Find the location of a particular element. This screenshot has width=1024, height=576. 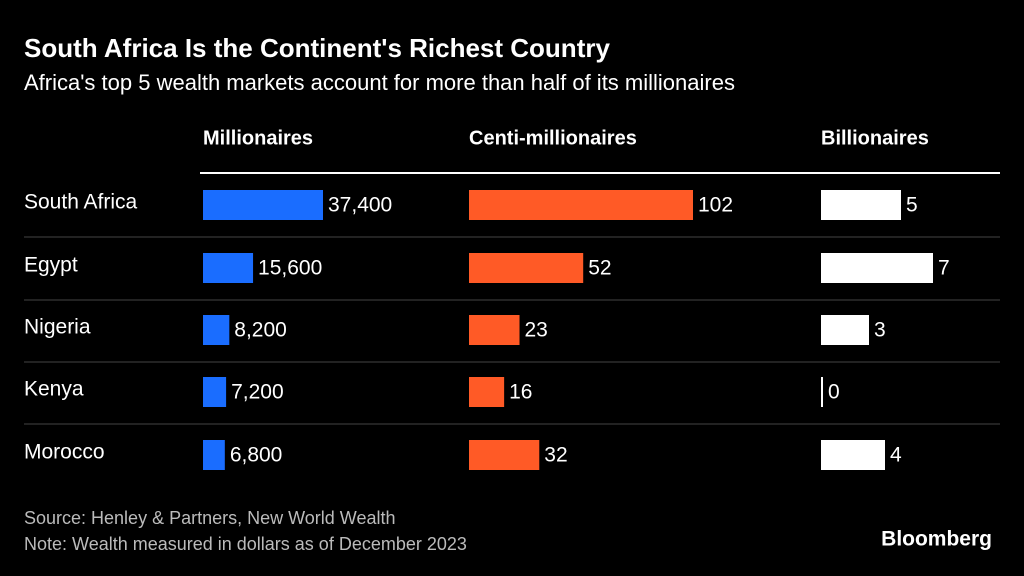

value-label: 37,400 is located at coordinates (360, 205).